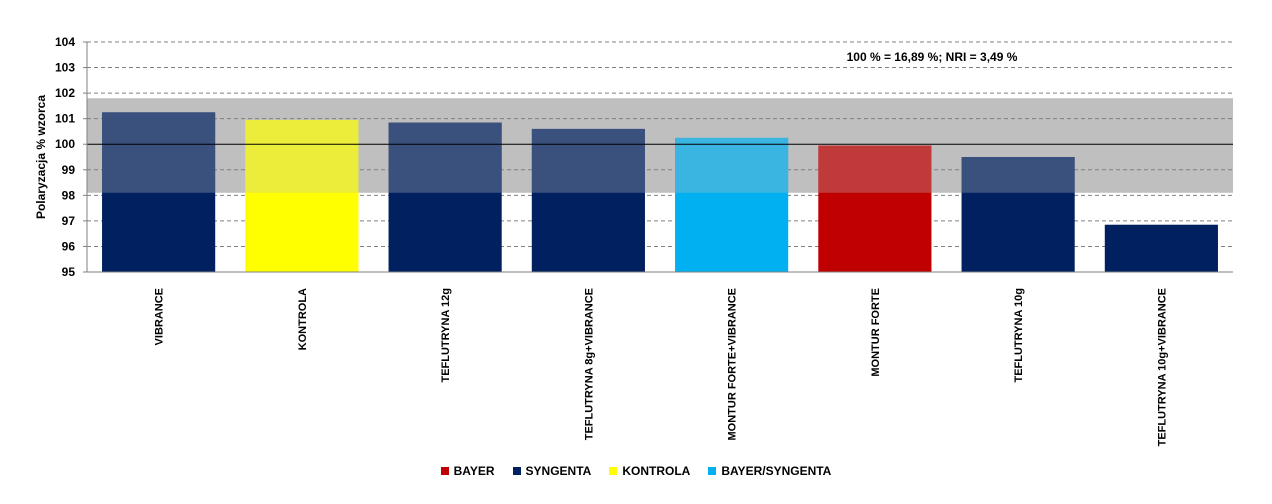 This screenshot has height=504, width=1272. What do you see at coordinates (65, 119) in the screenshot?
I see `y-tick-label: 101` at bounding box center [65, 119].